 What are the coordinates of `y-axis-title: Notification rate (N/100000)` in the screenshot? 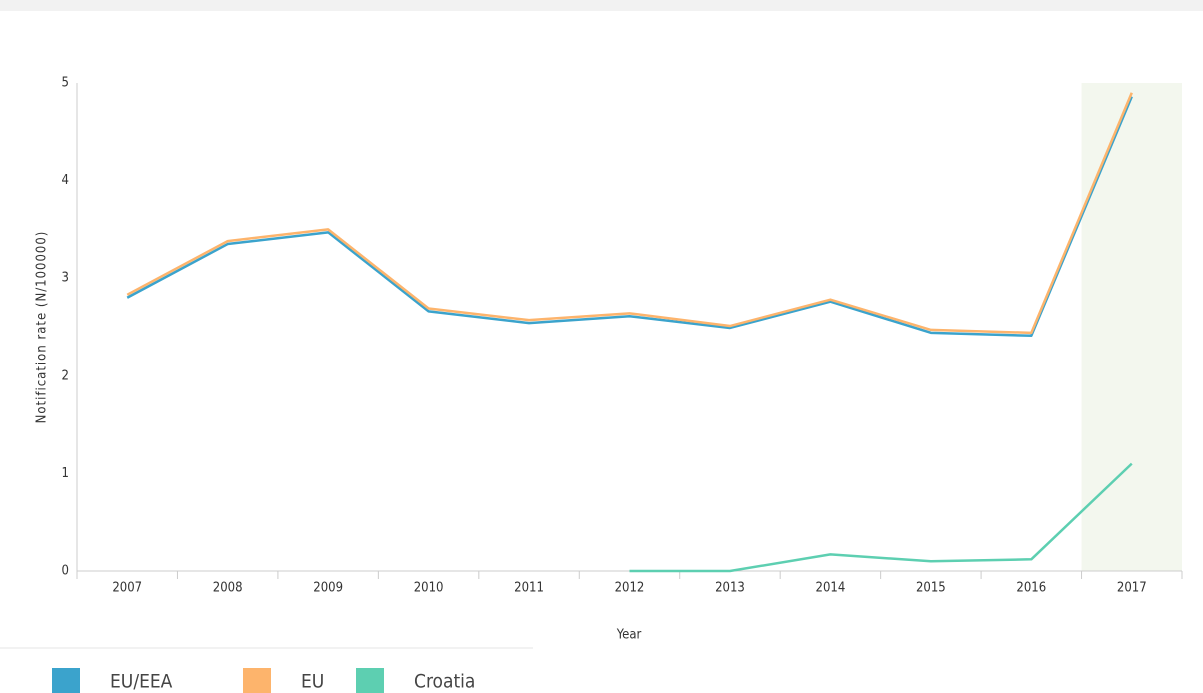 It's located at (42, 327).